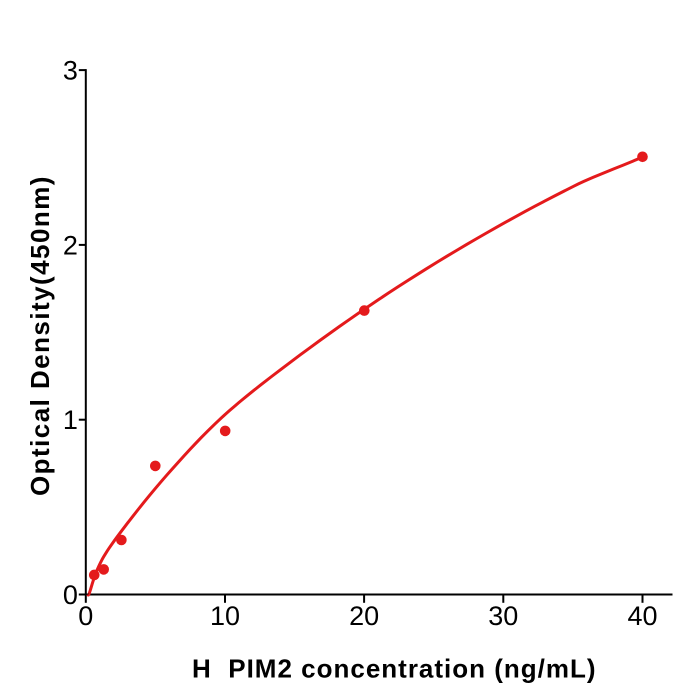  What do you see at coordinates (394, 669) in the screenshot?
I see `svg-text: H PIM2 concentration (ng/mL)` at bounding box center [394, 669].